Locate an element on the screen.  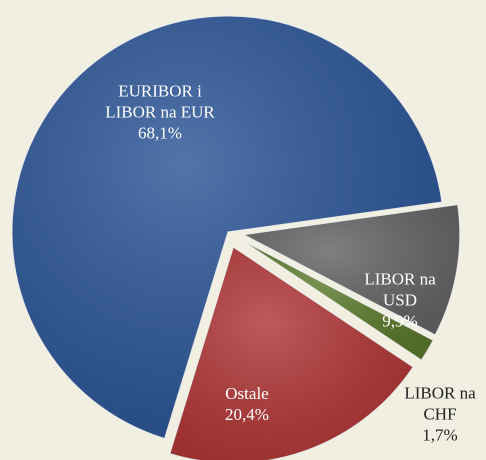
slice-label: Ostale 20,4% is located at coordinates (247, 404).